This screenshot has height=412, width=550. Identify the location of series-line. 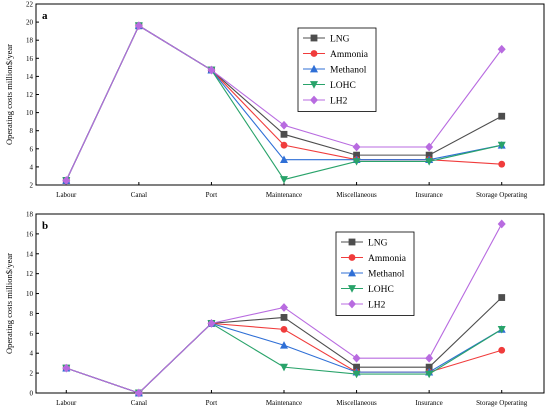
(284, 358).